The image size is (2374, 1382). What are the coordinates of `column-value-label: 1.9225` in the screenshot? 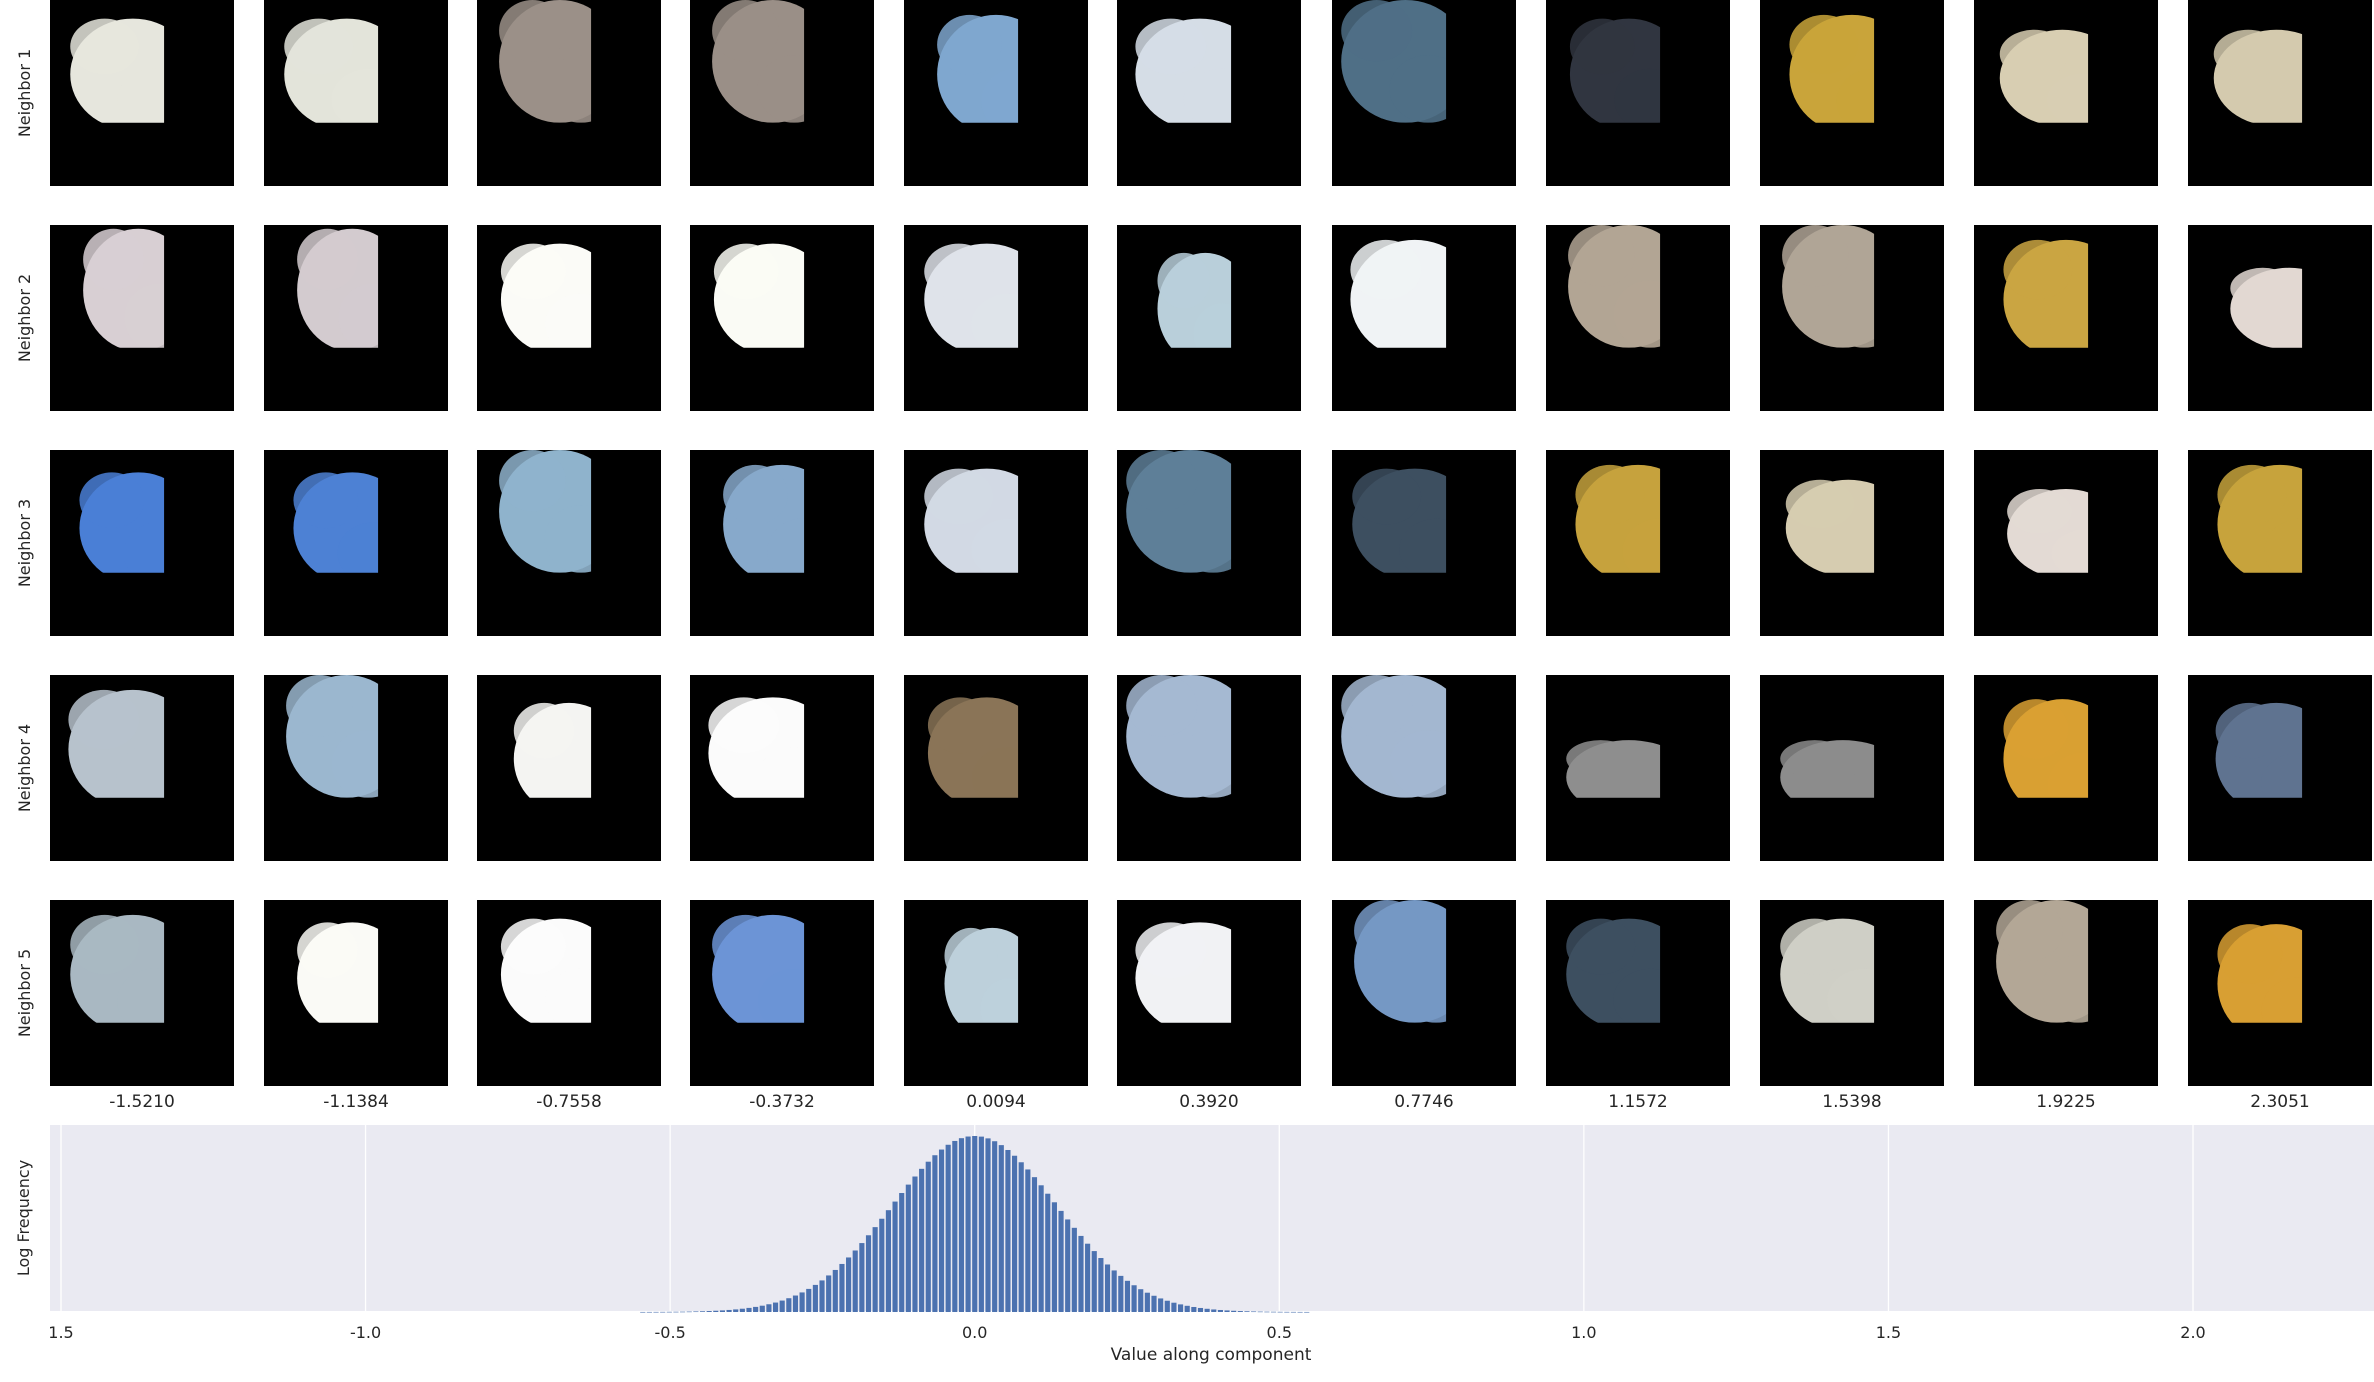 It's located at (2065, 1102).